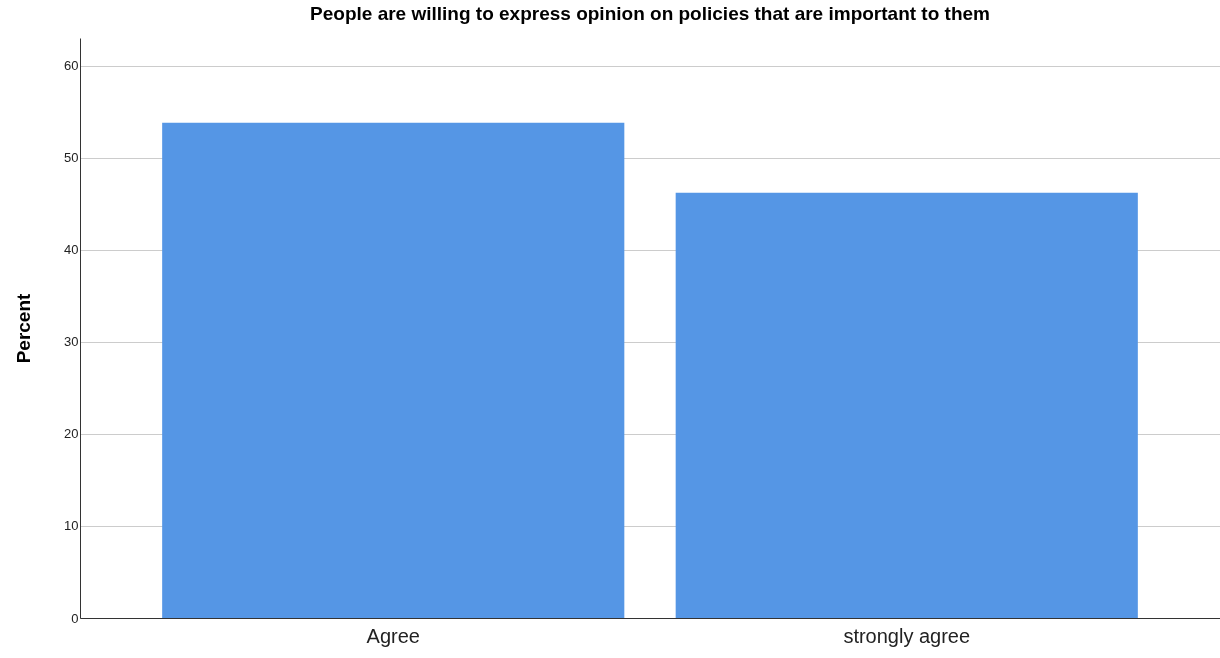 The width and height of the screenshot is (1220, 658). Describe the element at coordinates (24, 328) in the screenshot. I see `y-axis-title: Percent` at that location.